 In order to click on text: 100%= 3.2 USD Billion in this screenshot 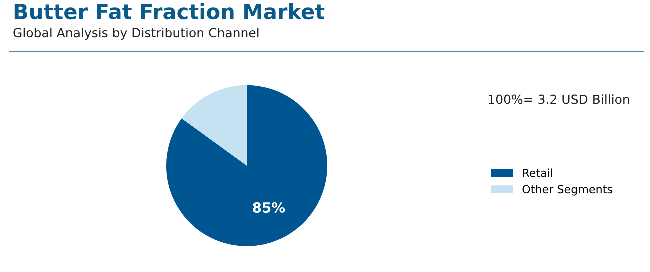, I will do `click(559, 99)`.